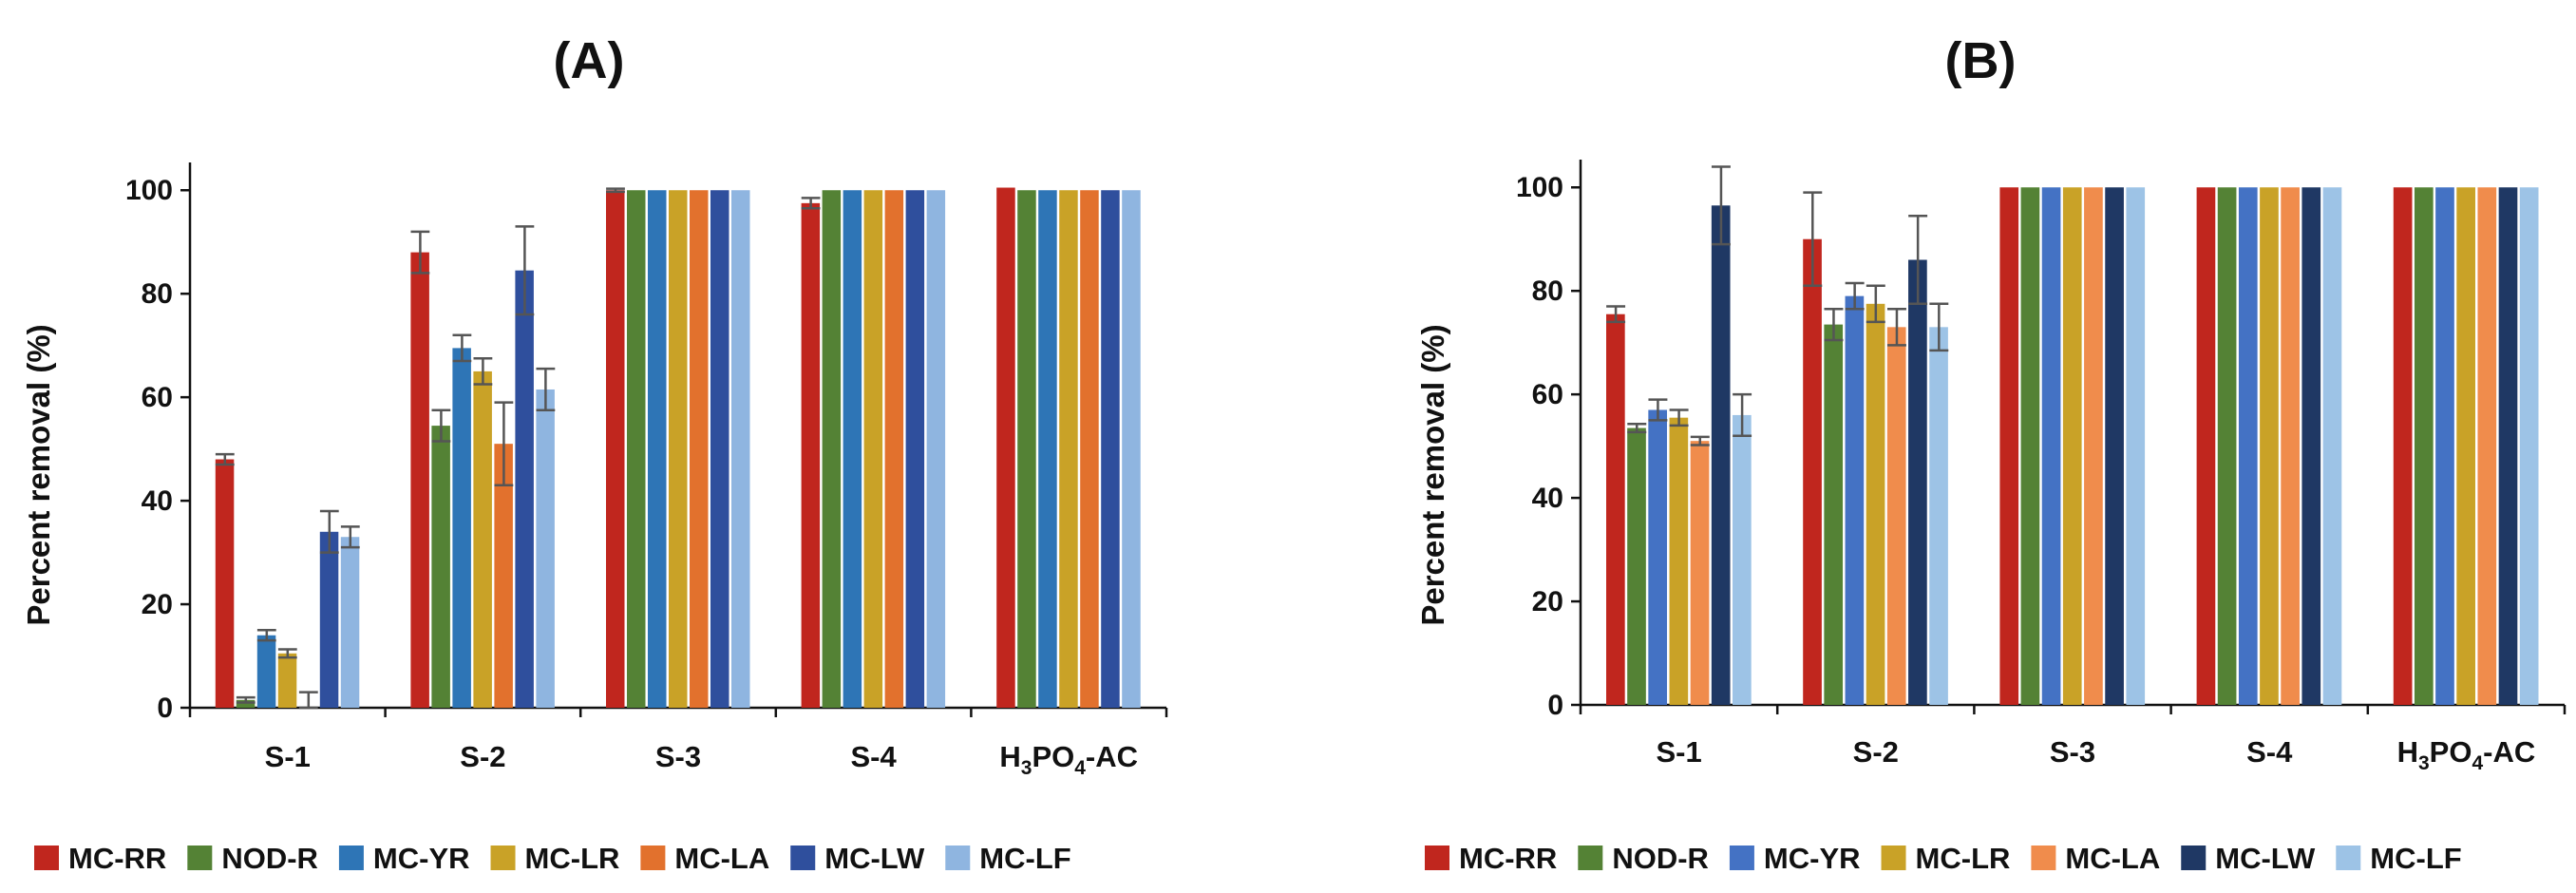 The image size is (2576, 893). I want to click on x-tick-label: S-3, so click(678, 756).